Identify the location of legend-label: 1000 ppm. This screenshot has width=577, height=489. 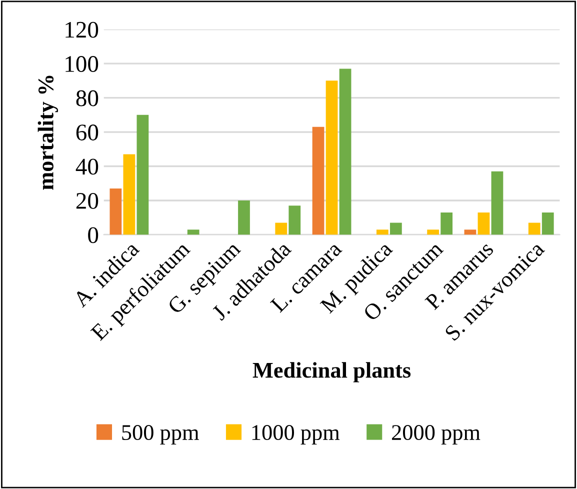
(296, 435).